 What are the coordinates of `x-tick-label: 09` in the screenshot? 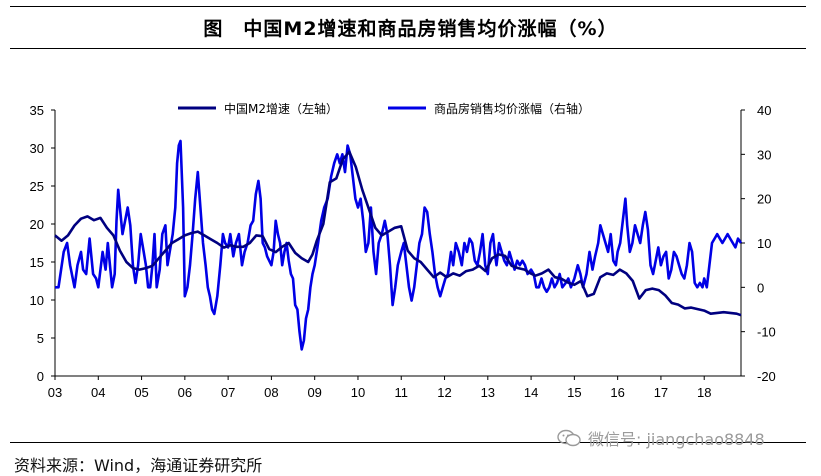 It's located at (314, 392).